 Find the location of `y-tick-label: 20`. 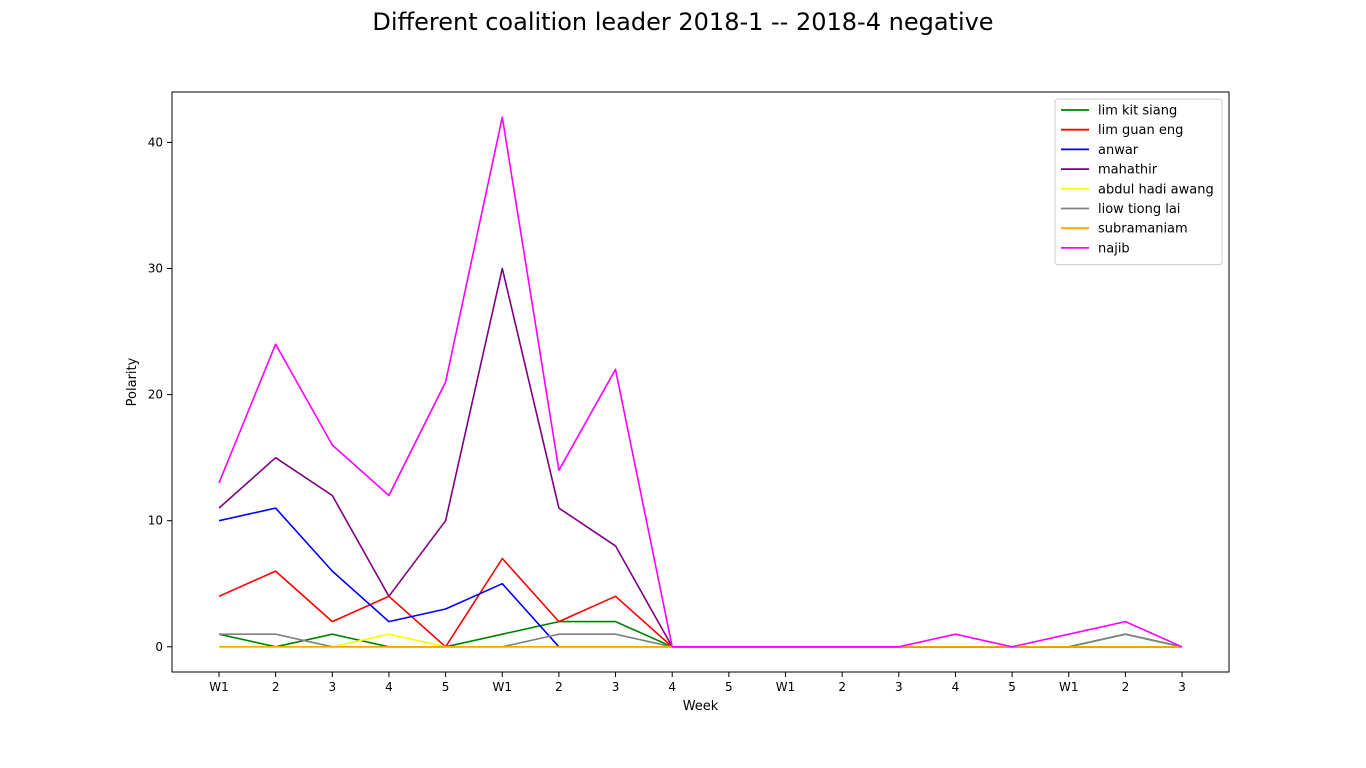

y-tick-label: 20 is located at coordinates (155, 395).